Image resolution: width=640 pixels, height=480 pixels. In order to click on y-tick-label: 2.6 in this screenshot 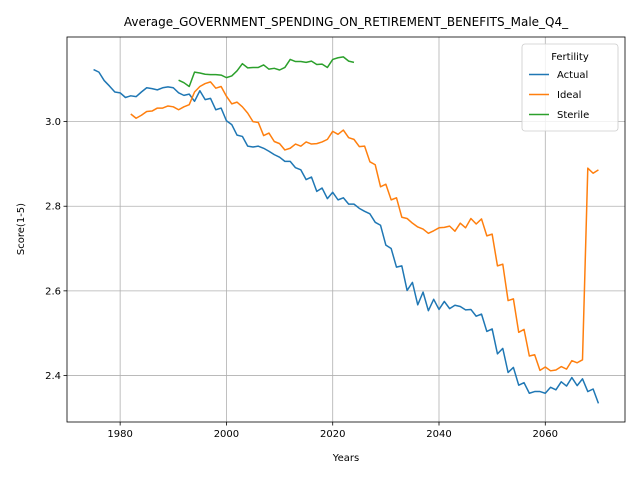, I will do `click(53, 291)`.